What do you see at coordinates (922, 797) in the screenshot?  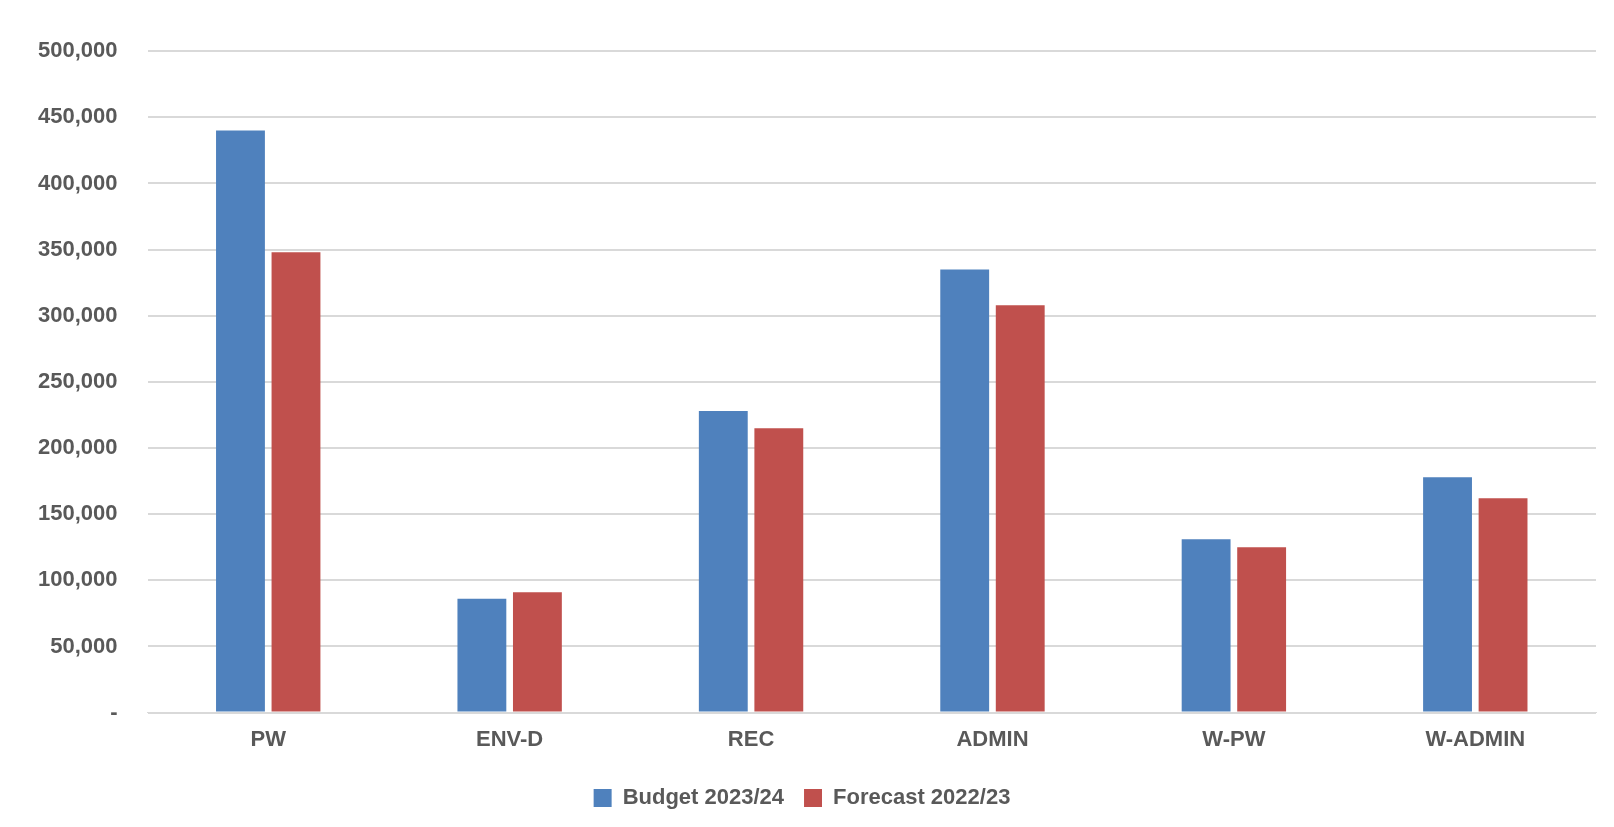 I see `legend-label: Forecast 2022/23` at bounding box center [922, 797].